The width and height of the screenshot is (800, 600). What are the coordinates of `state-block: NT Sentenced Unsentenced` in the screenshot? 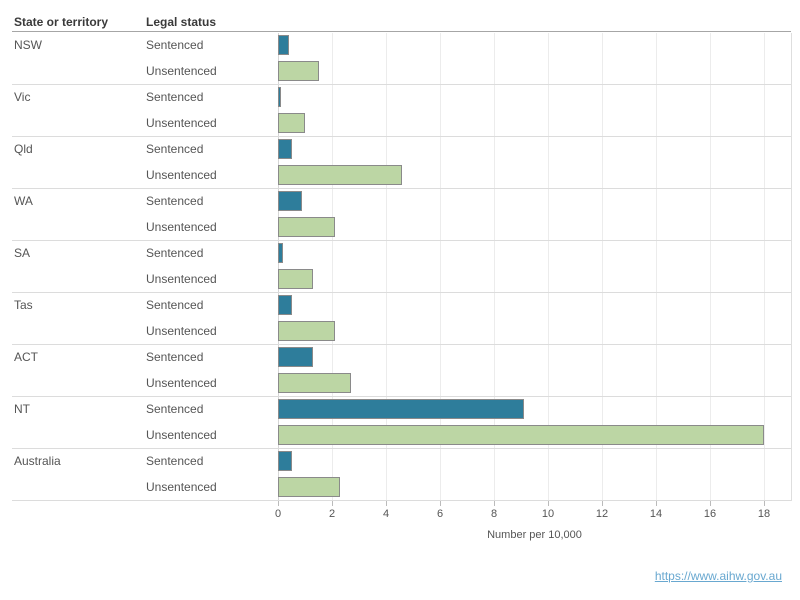 It's located at (400, 423).